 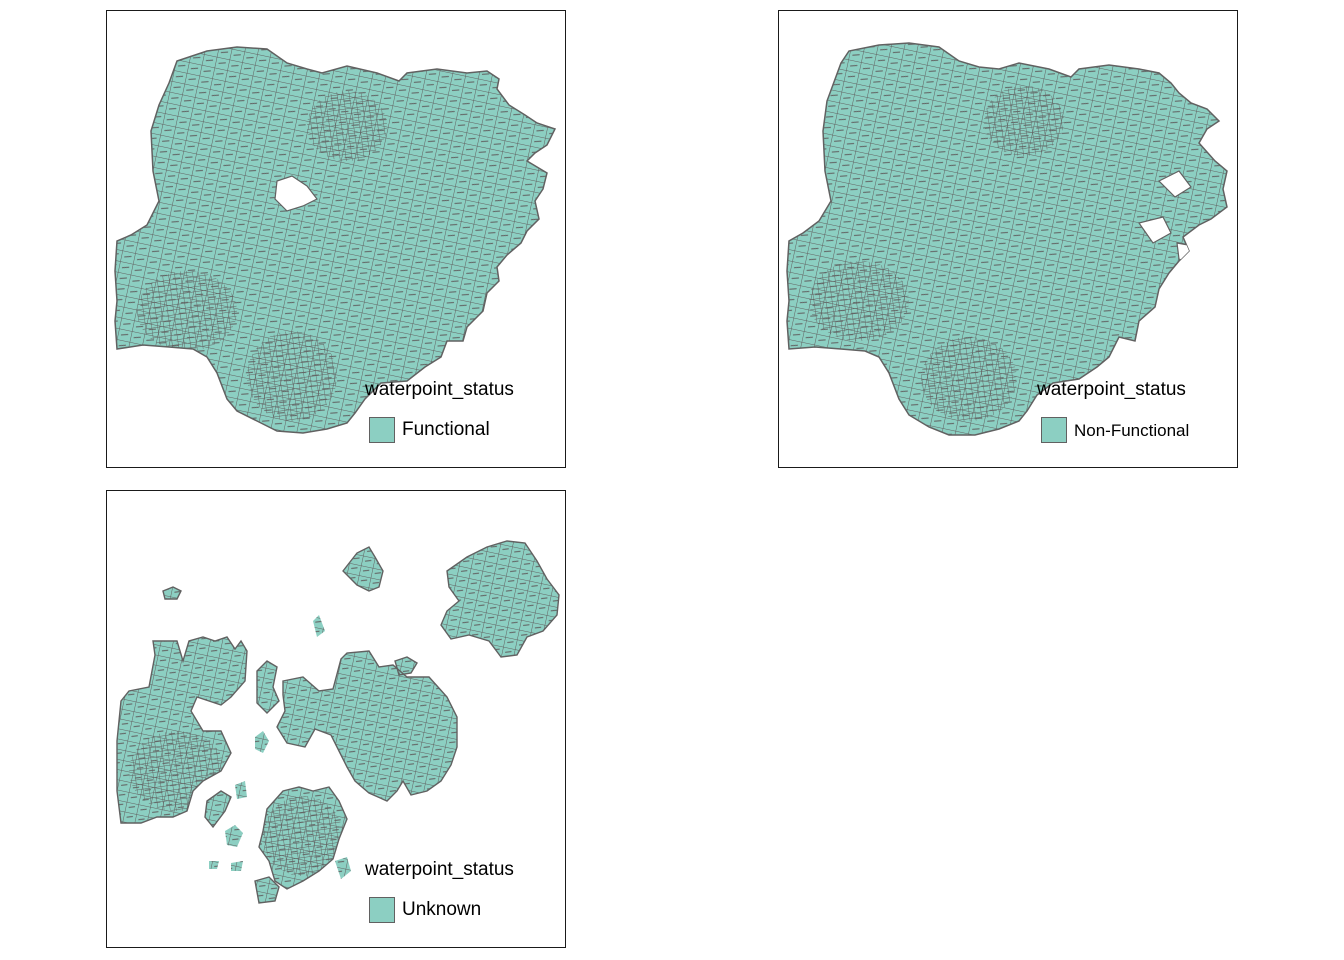 I want to click on legend-label: Non-Functional, so click(x=1132, y=430).